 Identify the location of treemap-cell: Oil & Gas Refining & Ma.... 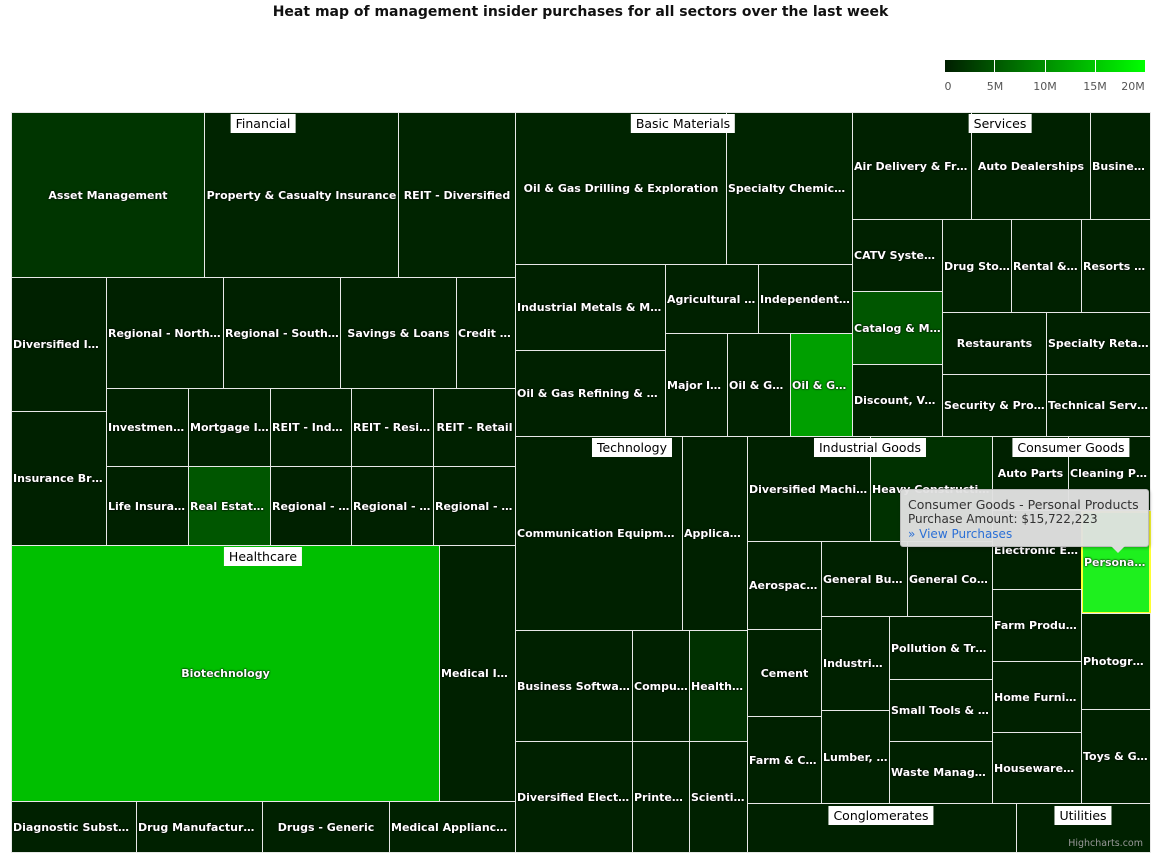
(590, 393).